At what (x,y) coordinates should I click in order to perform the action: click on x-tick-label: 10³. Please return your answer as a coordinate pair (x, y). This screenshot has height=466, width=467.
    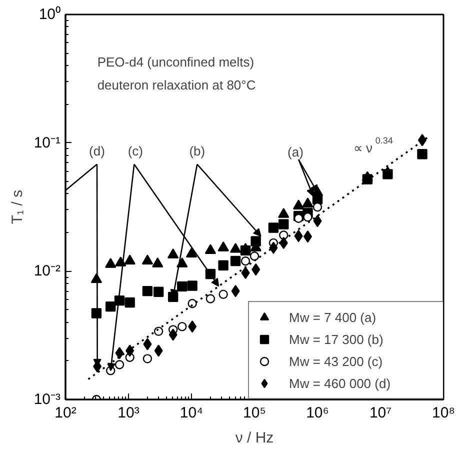
    Looking at the image, I should click on (129, 413).